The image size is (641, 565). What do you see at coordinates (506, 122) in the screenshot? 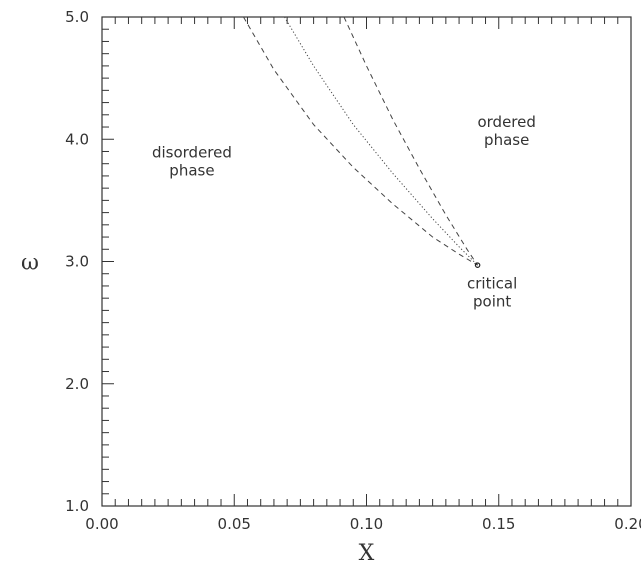
I see `annotation-line: ordered` at bounding box center [506, 122].